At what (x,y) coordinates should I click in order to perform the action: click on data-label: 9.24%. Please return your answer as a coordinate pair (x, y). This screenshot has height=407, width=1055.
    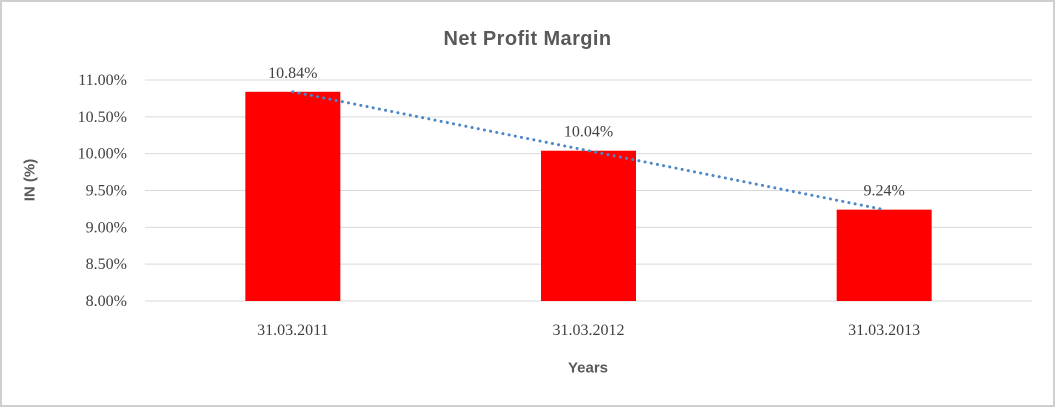
    Looking at the image, I should click on (884, 191).